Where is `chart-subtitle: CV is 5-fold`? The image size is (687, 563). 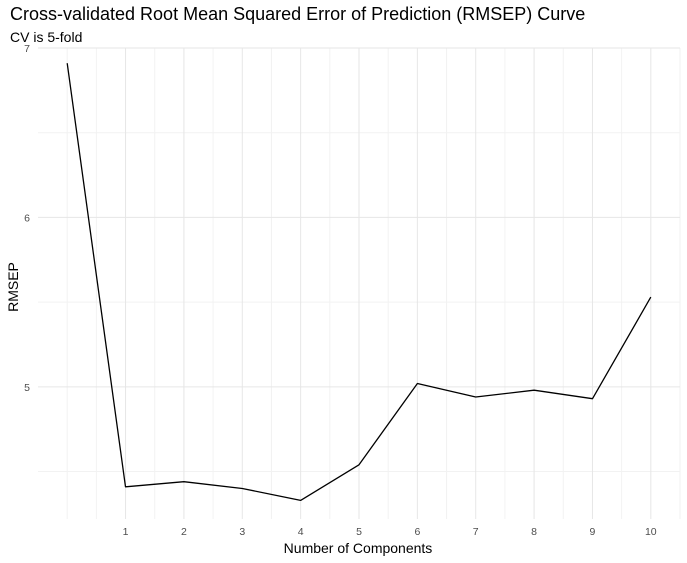
chart-subtitle: CV is 5-fold is located at coordinates (46, 37).